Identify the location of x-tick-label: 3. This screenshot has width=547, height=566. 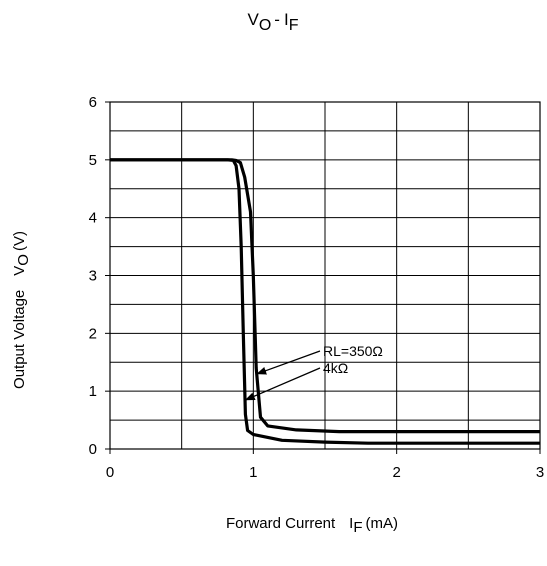
(540, 472).